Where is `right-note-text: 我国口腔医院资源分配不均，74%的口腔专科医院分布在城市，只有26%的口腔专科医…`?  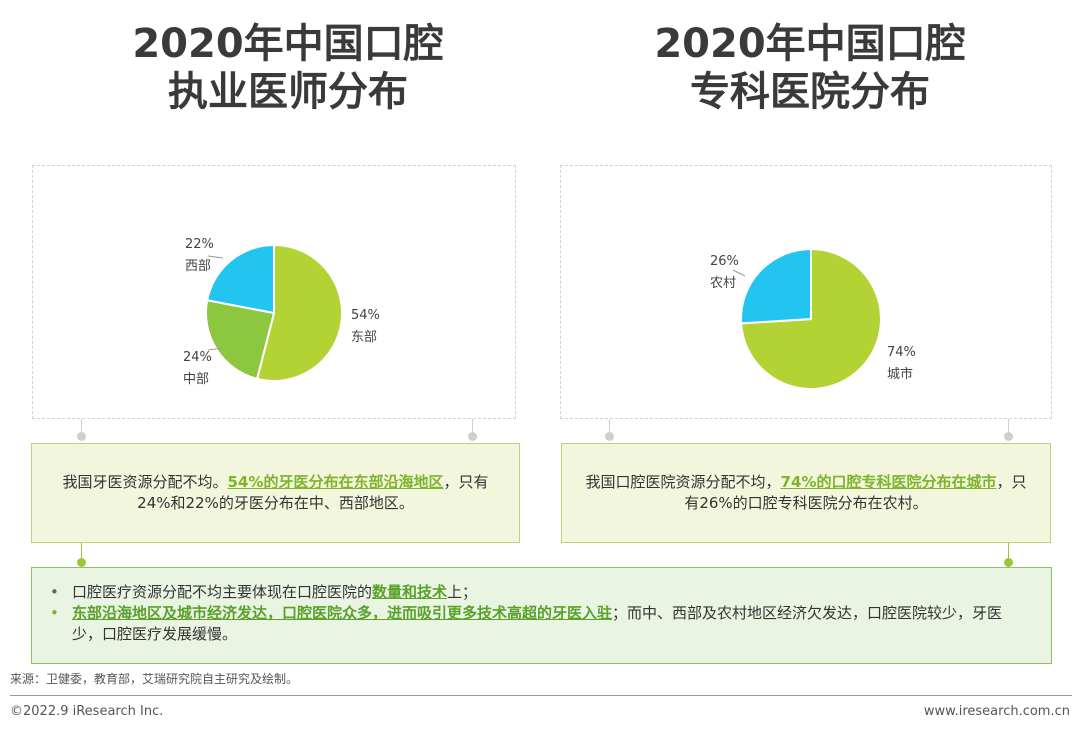 right-note-text: 我国口腔医院资源分配不均，74%的口腔专科医院分布在城市，只有26%的口腔专科医… is located at coordinates (806, 493).